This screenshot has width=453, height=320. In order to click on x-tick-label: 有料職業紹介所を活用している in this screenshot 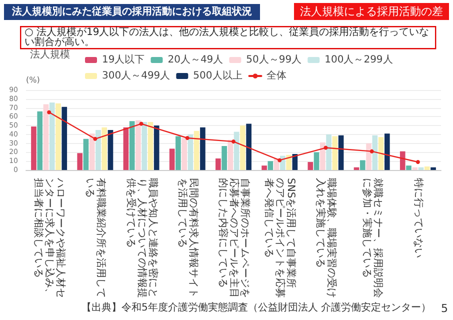, I will do `click(96, 238)`.